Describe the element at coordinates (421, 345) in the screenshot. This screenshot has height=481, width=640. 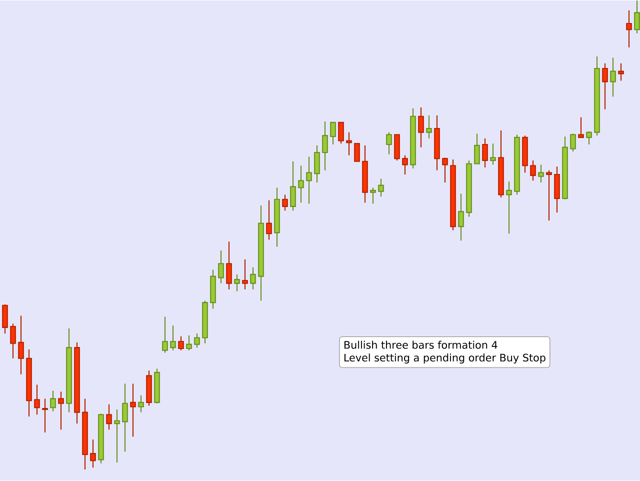
I see `annotation: Bullish three bars formation 4` at that location.